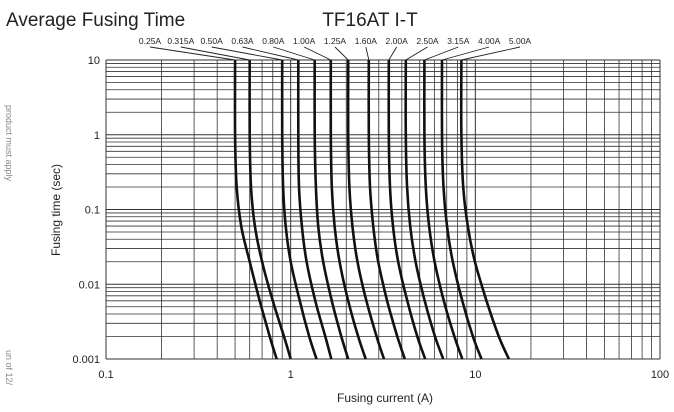 The height and width of the screenshot is (412, 674). What do you see at coordinates (86, 360) in the screenshot?
I see `y-tick-label: 0.001` at bounding box center [86, 360].